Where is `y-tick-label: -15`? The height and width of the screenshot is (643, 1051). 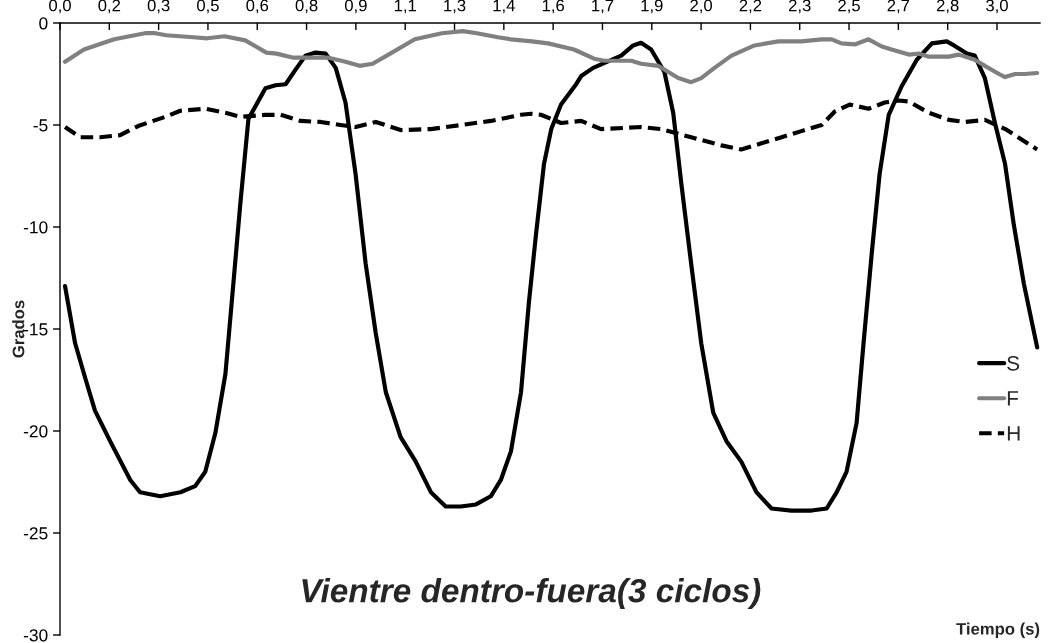
y-tick-label: -15 is located at coordinates (35, 329).